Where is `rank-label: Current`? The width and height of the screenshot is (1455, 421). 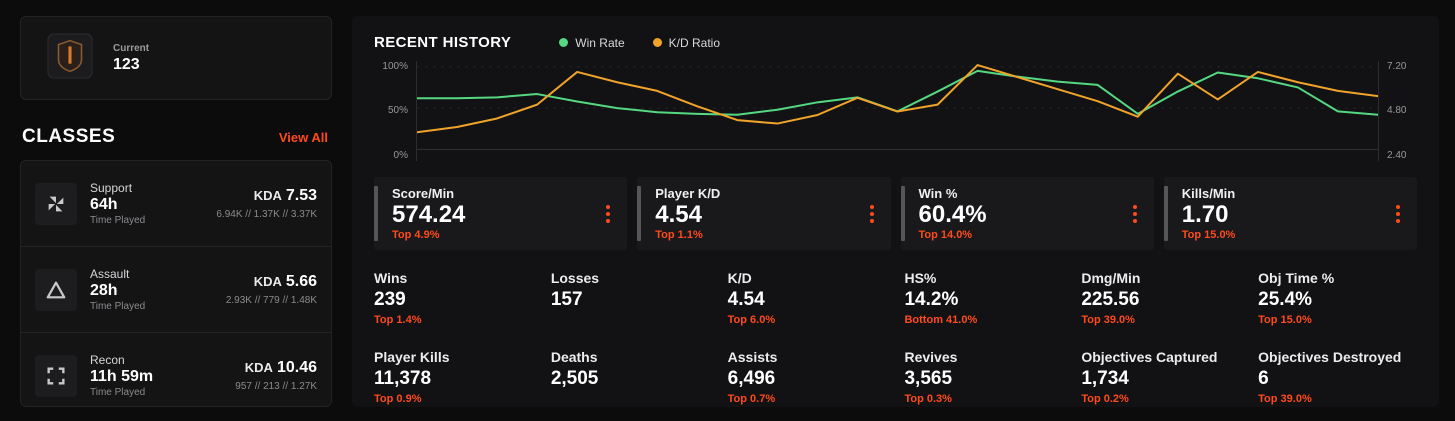
rank-label: Current is located at coordinates (131, 48).